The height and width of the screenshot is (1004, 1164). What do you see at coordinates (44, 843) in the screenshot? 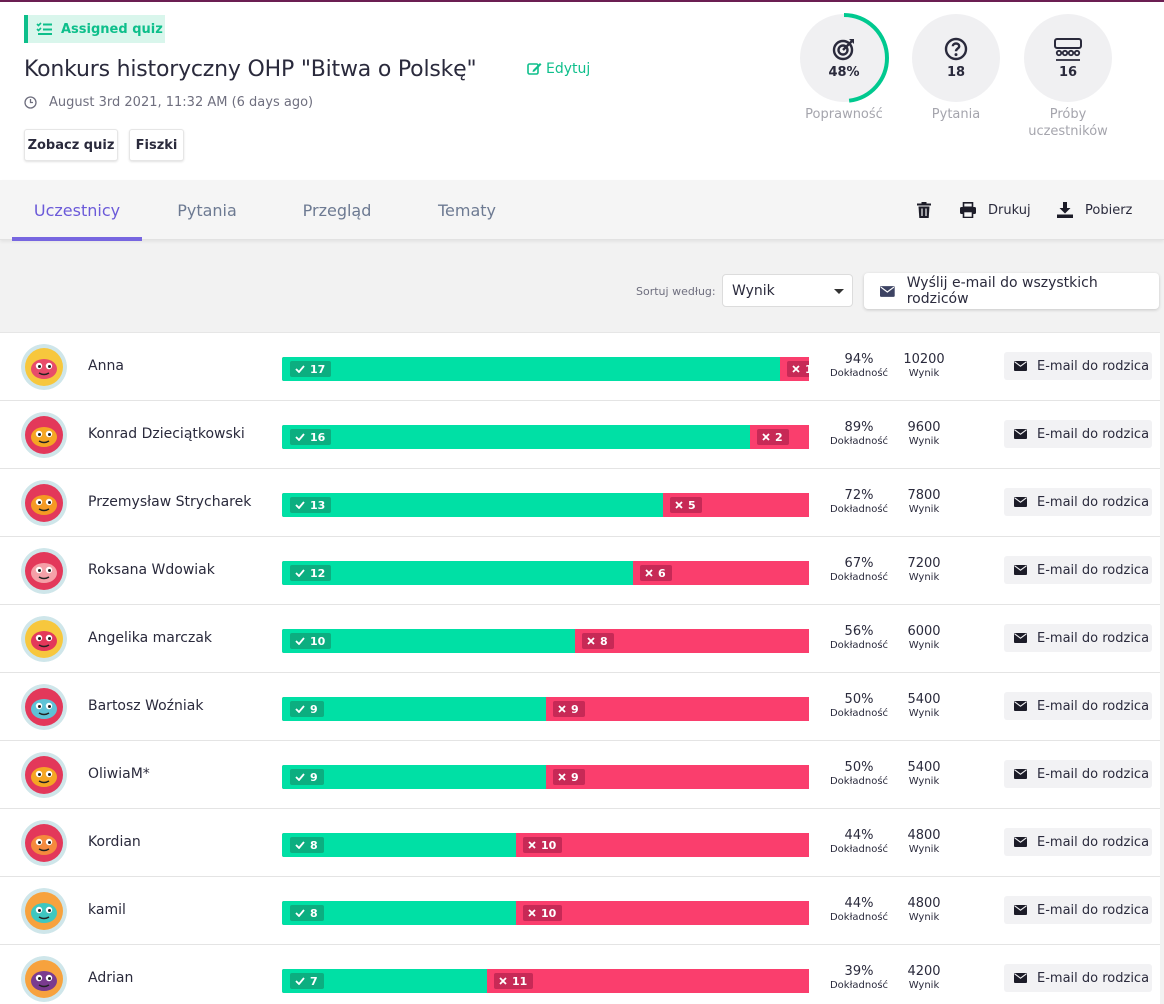
I see `monster-jar-icon` at bounding box center [44, 843].